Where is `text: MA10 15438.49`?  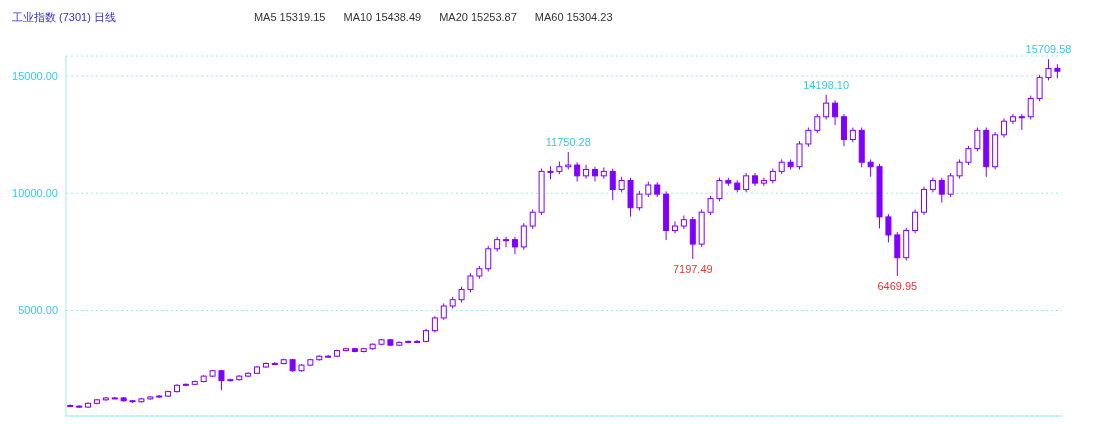 text: MA10 15438.49 is located at coordinates (382, 17).